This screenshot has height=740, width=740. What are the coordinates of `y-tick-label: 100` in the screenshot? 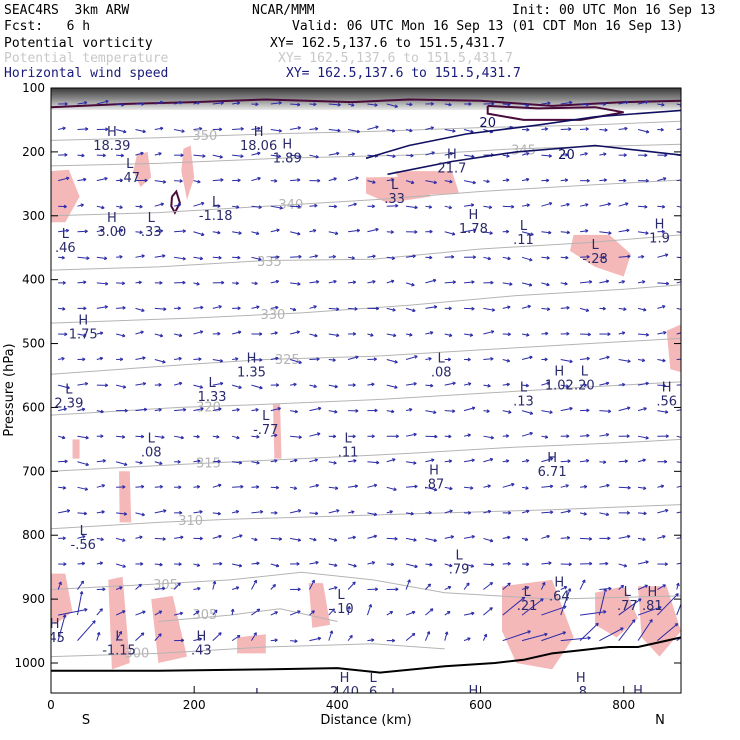 It's located at (33, 88).